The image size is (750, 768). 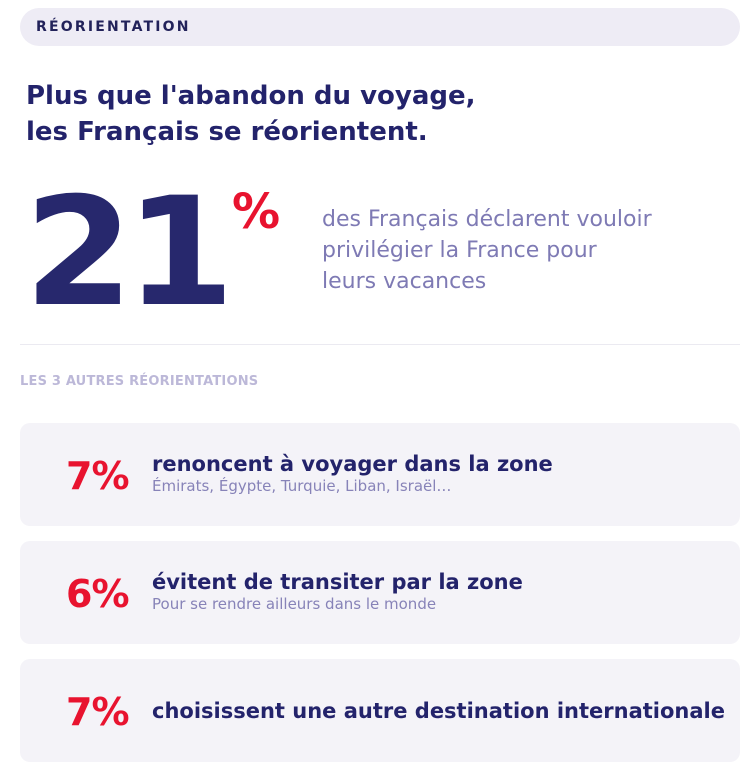 What do you see at coordinates (98, 712) in the screenshot?
I see `card-3-percent: 7%` at bounding box center [98, 712].